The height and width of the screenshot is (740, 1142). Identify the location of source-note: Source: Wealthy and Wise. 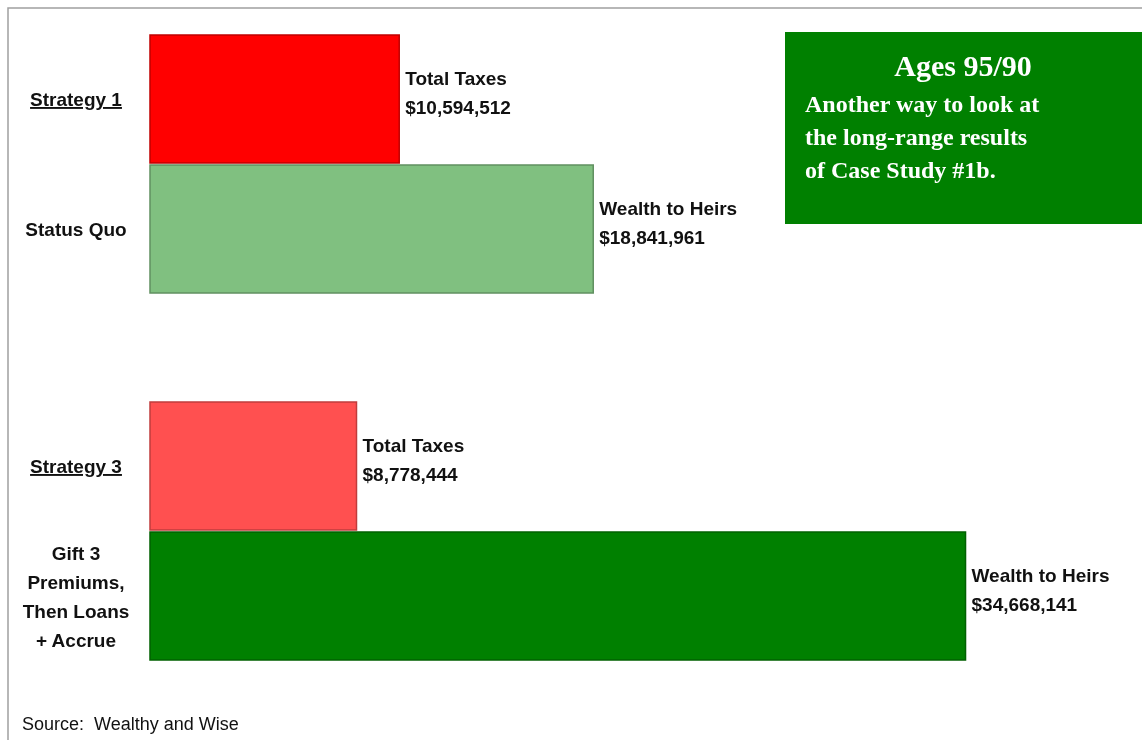
(130, 724).